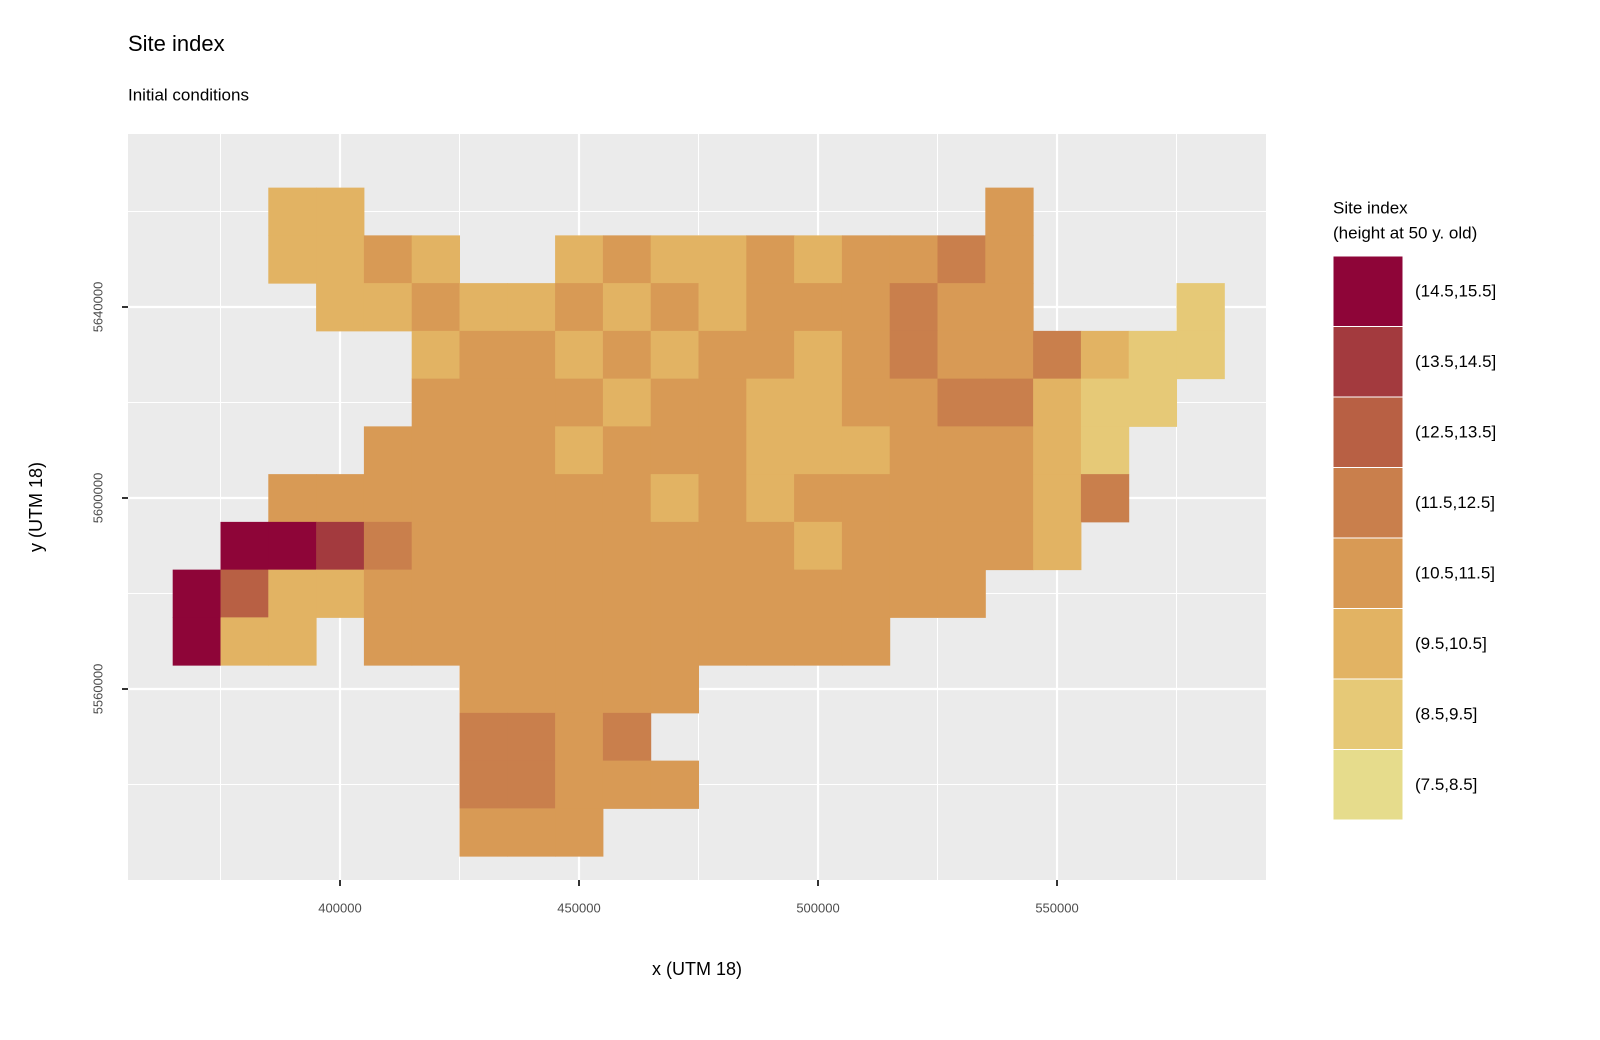 The width and height of the screenshot is (1600, 1040). Describe the element at coordinates (97, 307) in the screenshot. I see `y-tick-label: 5640000` at that location.